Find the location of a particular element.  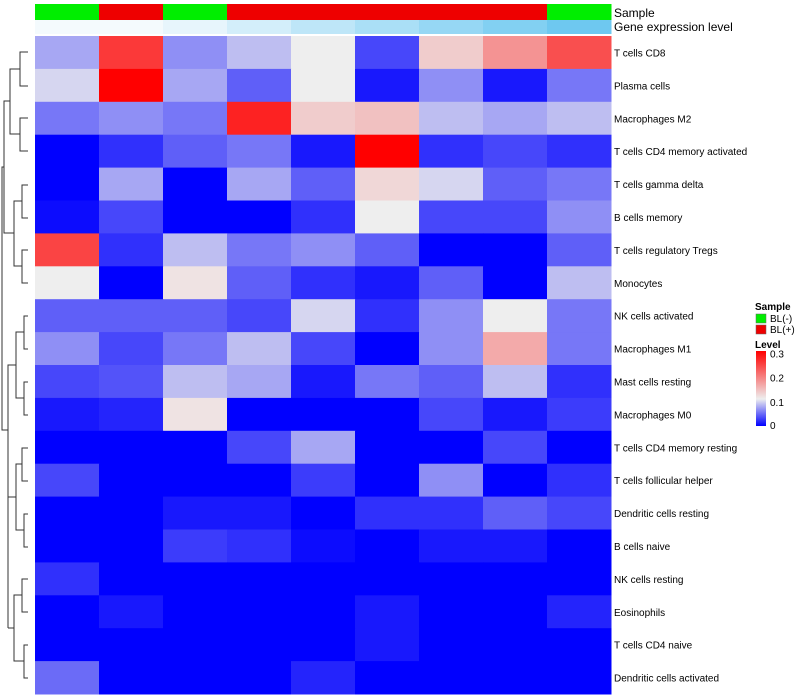

scale-tick-label: 0.3 is located at coordinates (777, 354).